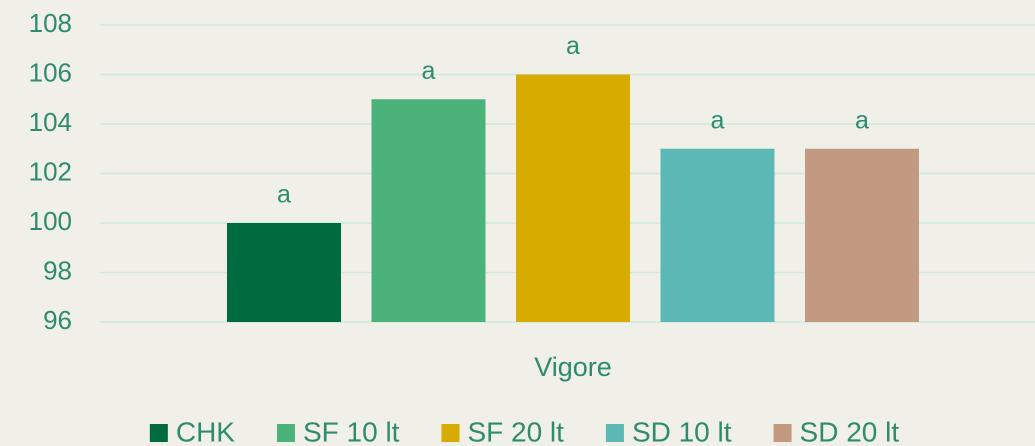  I want to click on y-tick-label: 104, so click(50, 122).